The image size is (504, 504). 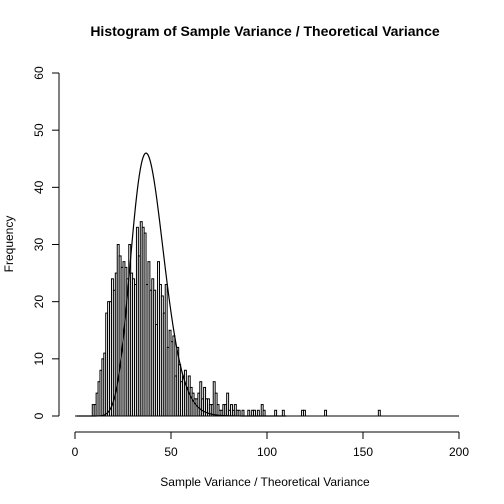 I want to click on x-axis: 0 50 100 150 200, so click(x=270, y=445).